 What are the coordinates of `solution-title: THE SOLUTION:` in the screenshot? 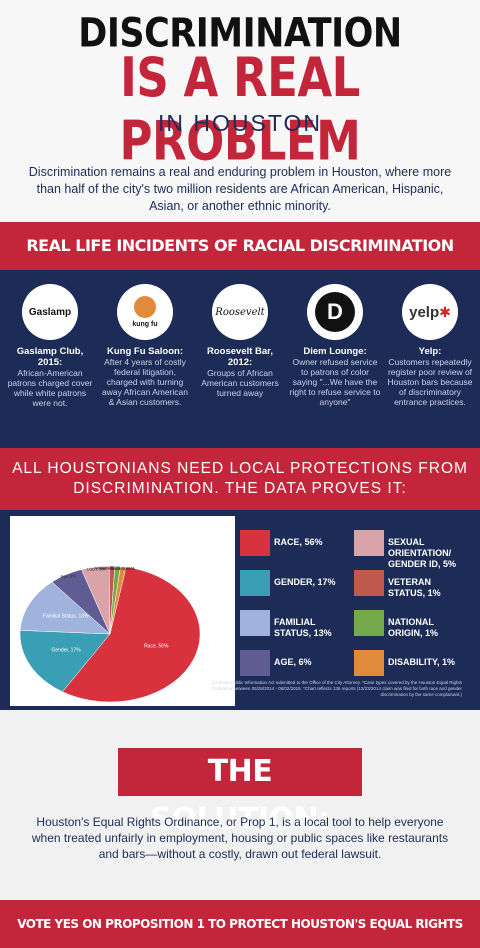 It's located at (240, 792).